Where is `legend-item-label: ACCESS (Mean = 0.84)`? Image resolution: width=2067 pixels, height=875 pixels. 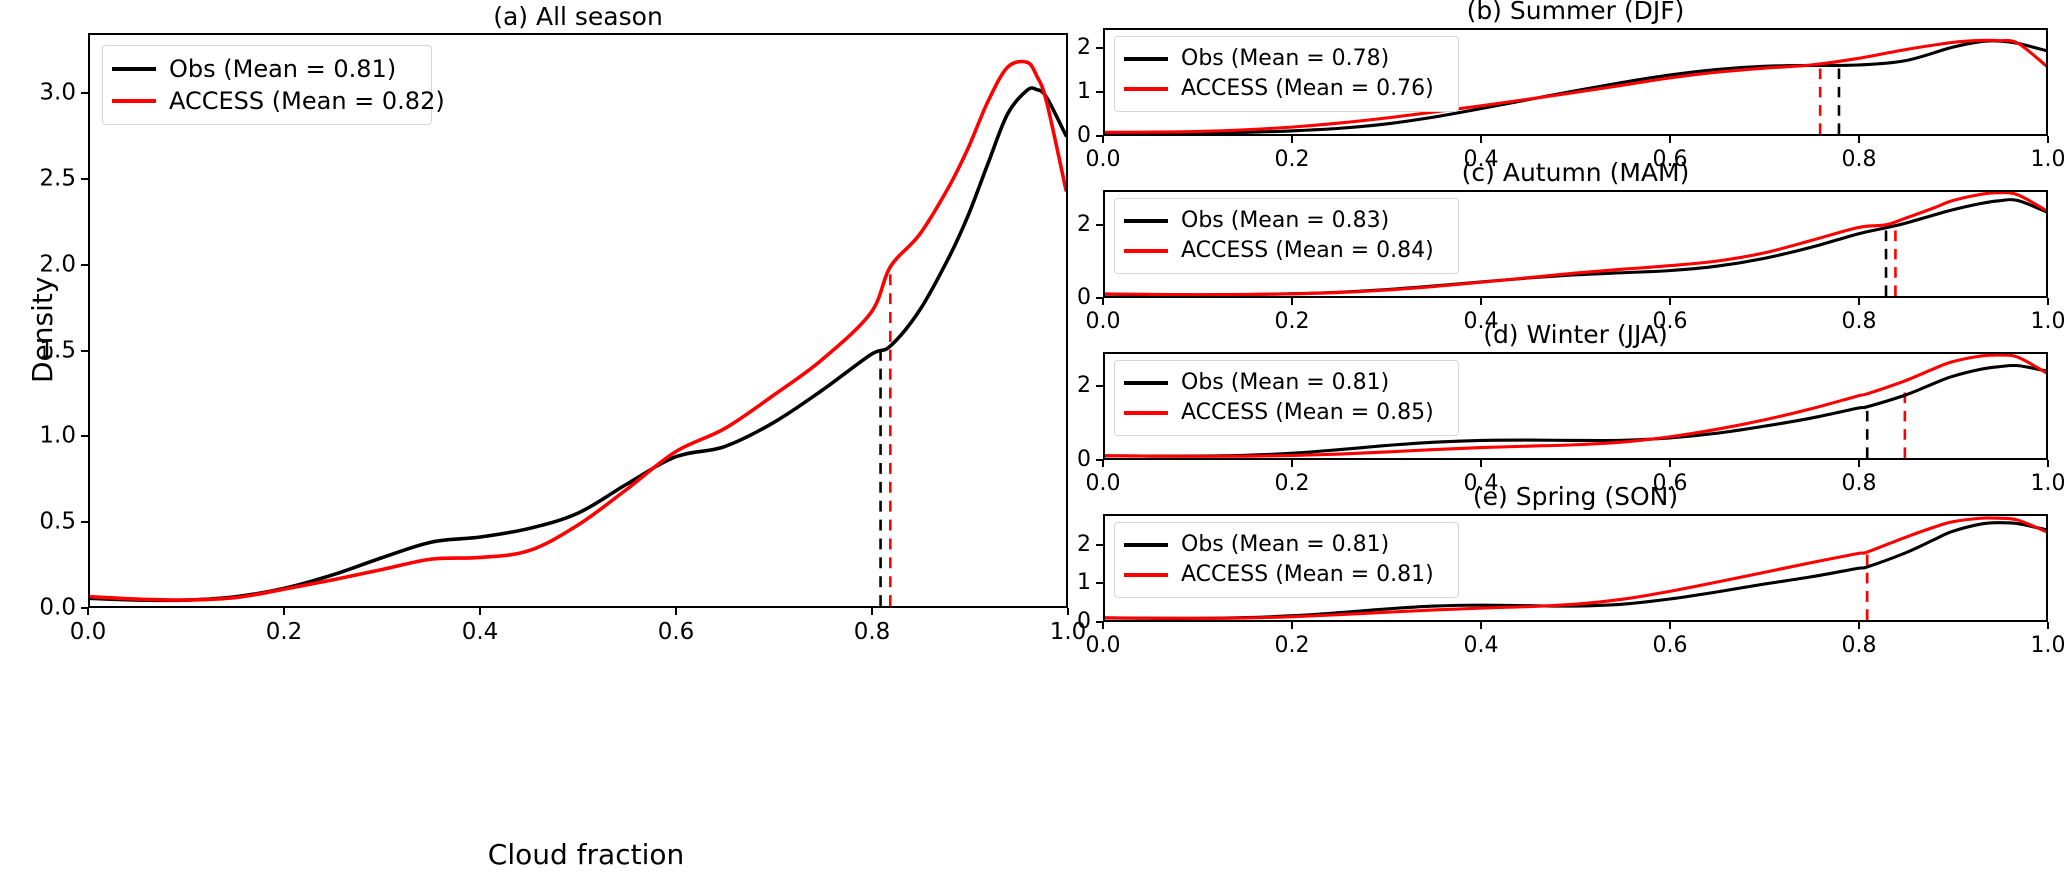
legend-item-label: ACCESS (Mean = 0.84) is located at coordinates (1307, 250).